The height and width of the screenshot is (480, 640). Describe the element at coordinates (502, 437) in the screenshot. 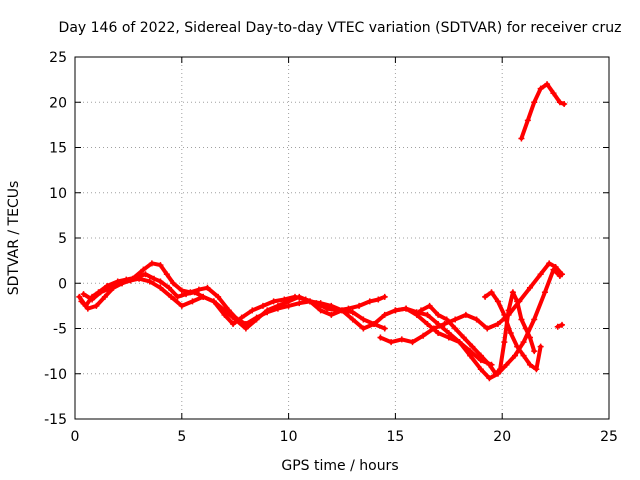

I see `x-tick-label: 20` at that location.